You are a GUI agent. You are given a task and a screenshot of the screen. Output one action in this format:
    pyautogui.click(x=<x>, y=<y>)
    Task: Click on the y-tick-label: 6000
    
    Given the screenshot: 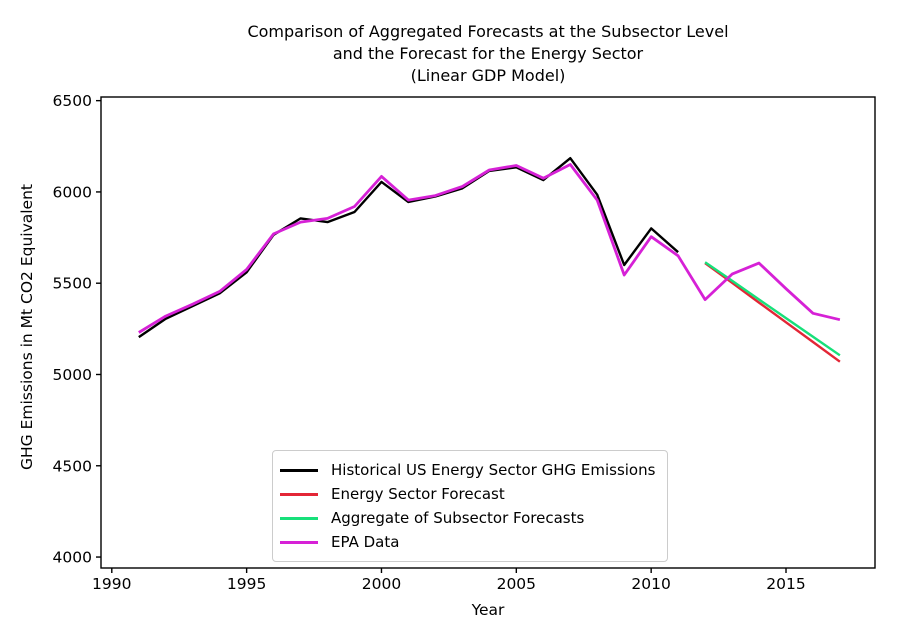 What is the action you would take?
    pyautogui.click(x=72, y=192)
    